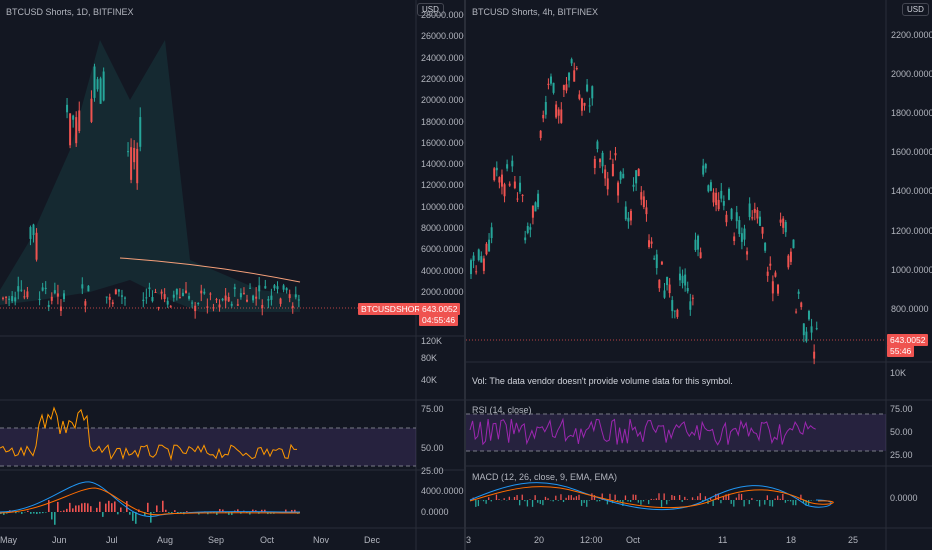  What do you see at coordinates (502, 410) in the screenshot?
I see `right-rsi-title: RSI (14, close)` at bounding box center [502, 410].